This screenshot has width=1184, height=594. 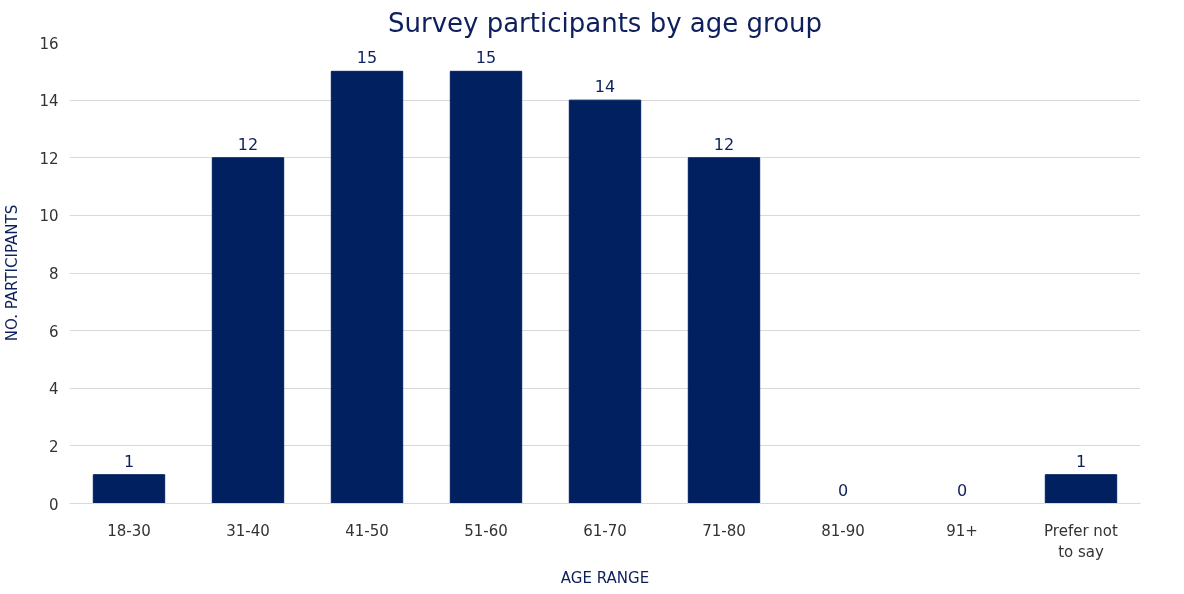 What do you see at coordinates (12, 273) in the screenshot?
I see `y-axis-title: NO. PARTICIPANTS` at bounding box center [12, 273].